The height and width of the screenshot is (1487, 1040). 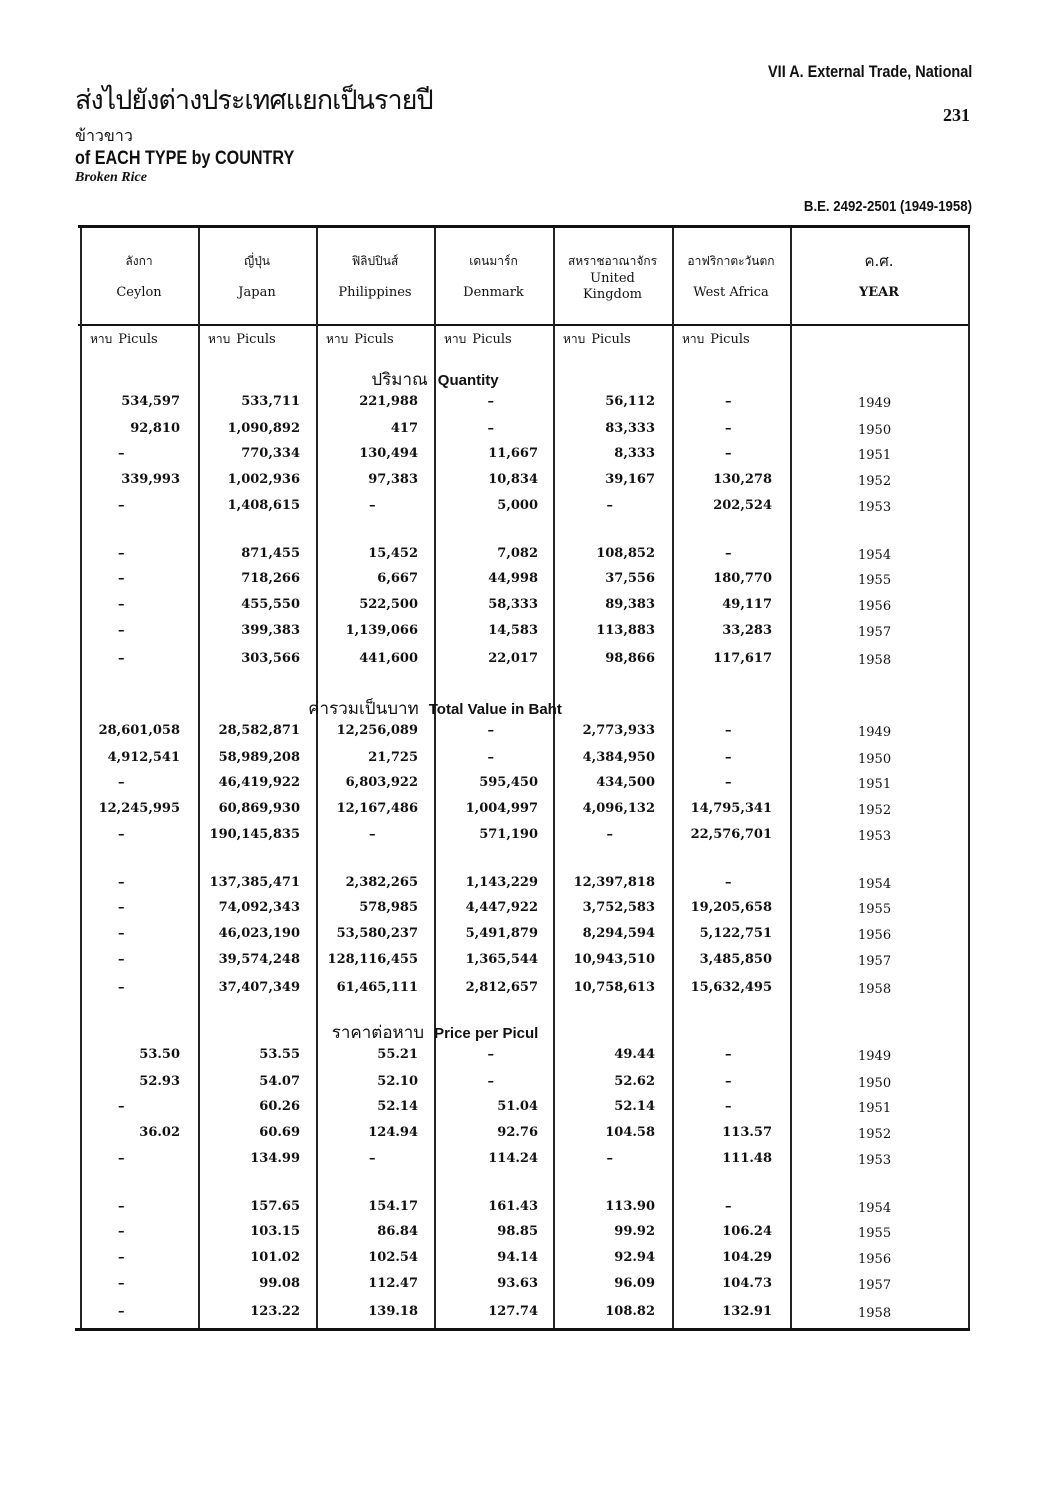 What do you see at coordinates (731, 277) in the screenshot?
I see `column-header: อาฟริกาตะวันตก West Africa` at bounding box center [731, 277].